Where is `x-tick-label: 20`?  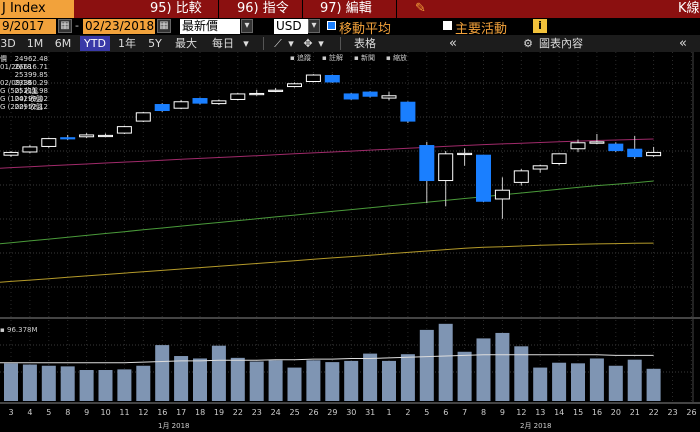 x-tick-label: 20 is located at coordinates (615, 412).